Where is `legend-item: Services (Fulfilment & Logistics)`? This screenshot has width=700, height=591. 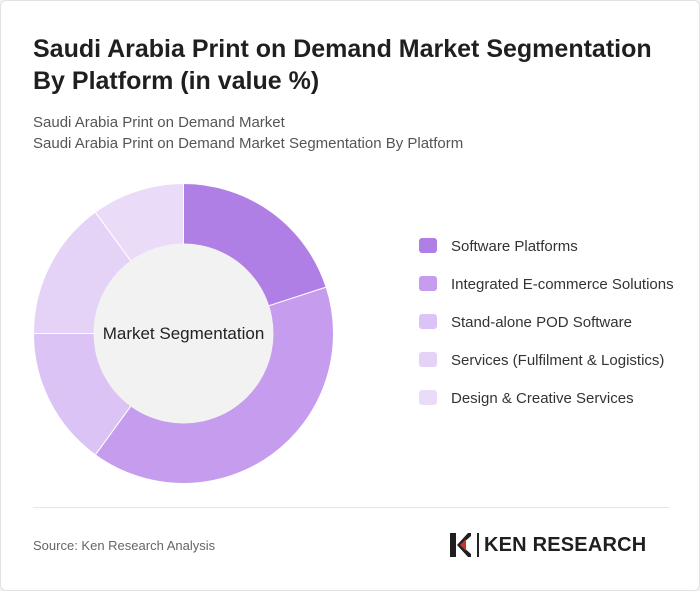
legend-item: Services (Fulfilment & Logistics) is located at coordinates (554, 360).